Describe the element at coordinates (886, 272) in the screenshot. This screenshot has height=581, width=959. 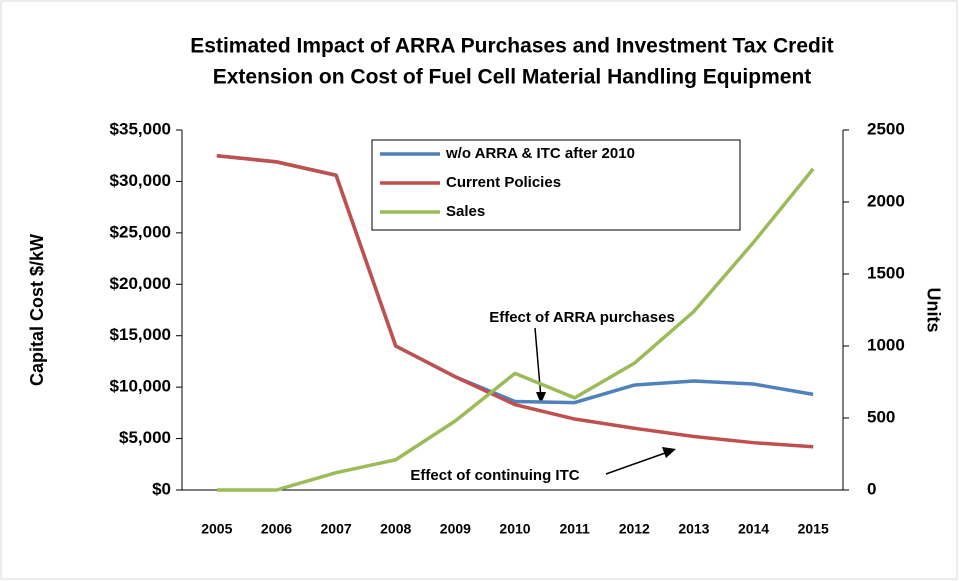
I see `y2-tick-label: 1500` at that location.